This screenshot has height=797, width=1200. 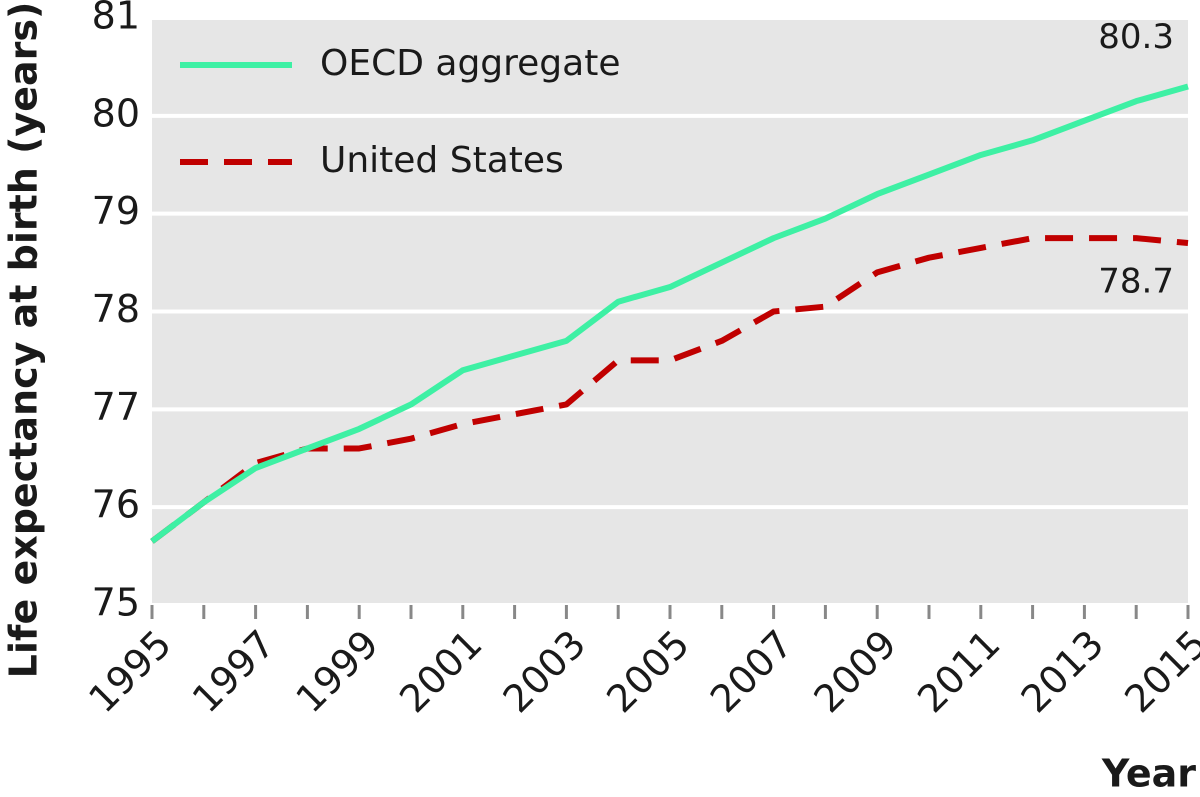 What do you see at coordinates (648, 672) in the screenshot?
I see `x-tick-label: 2005` at bounding box center [648, 672].